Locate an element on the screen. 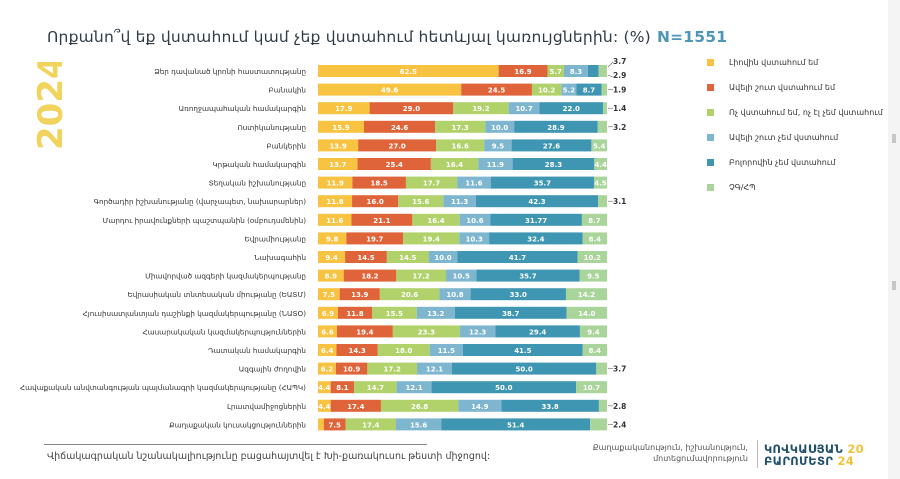 The width and height of the screenshot is (900, 479). value-label: 41.5 is located at coordinates (522, 351).